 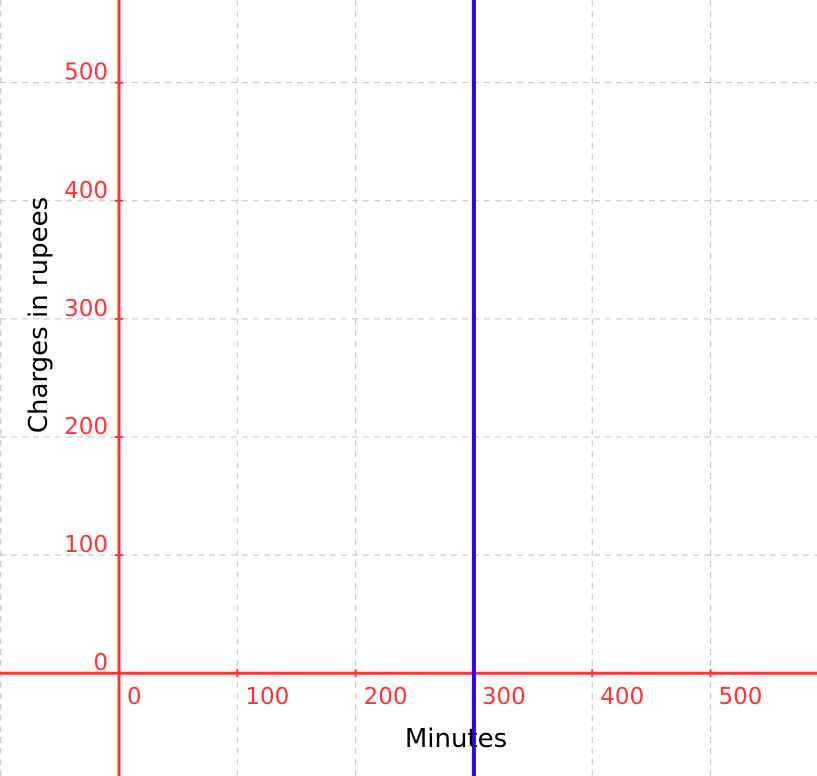 I want to click on y-tick-label: 0, so click(x=100, y=663).